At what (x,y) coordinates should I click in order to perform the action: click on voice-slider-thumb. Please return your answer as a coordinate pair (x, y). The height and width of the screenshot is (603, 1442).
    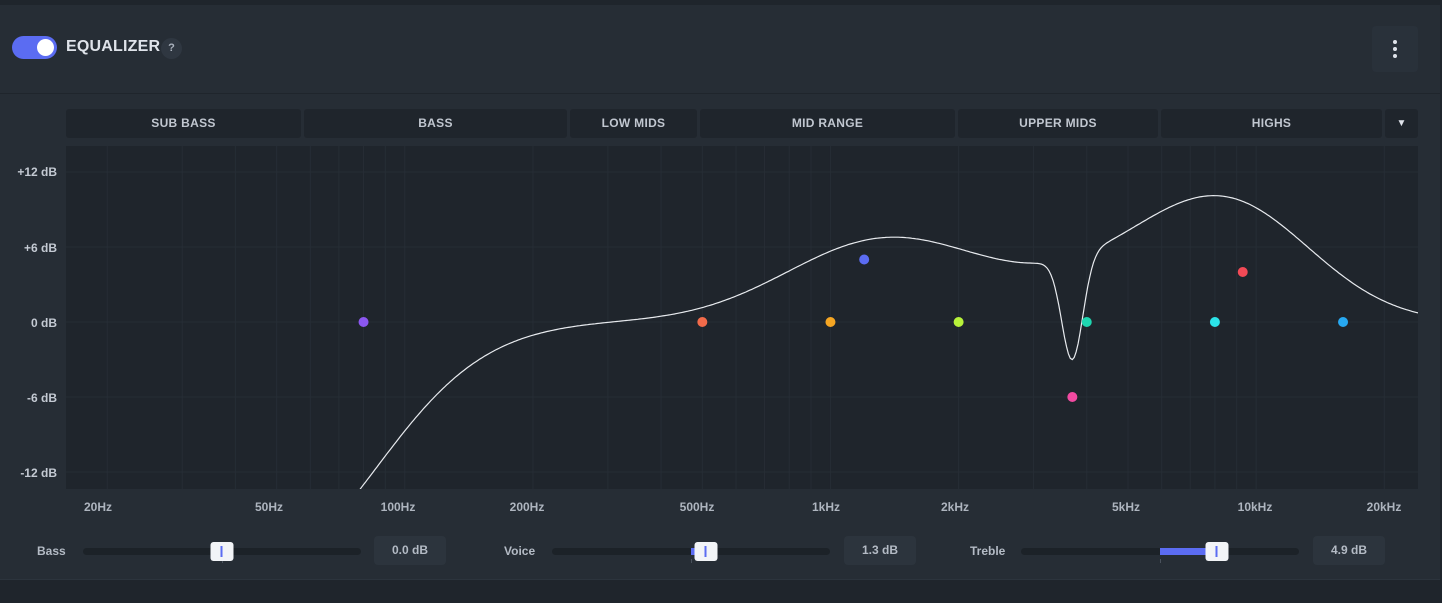
    Looking at the image, I should click on (706, 551).